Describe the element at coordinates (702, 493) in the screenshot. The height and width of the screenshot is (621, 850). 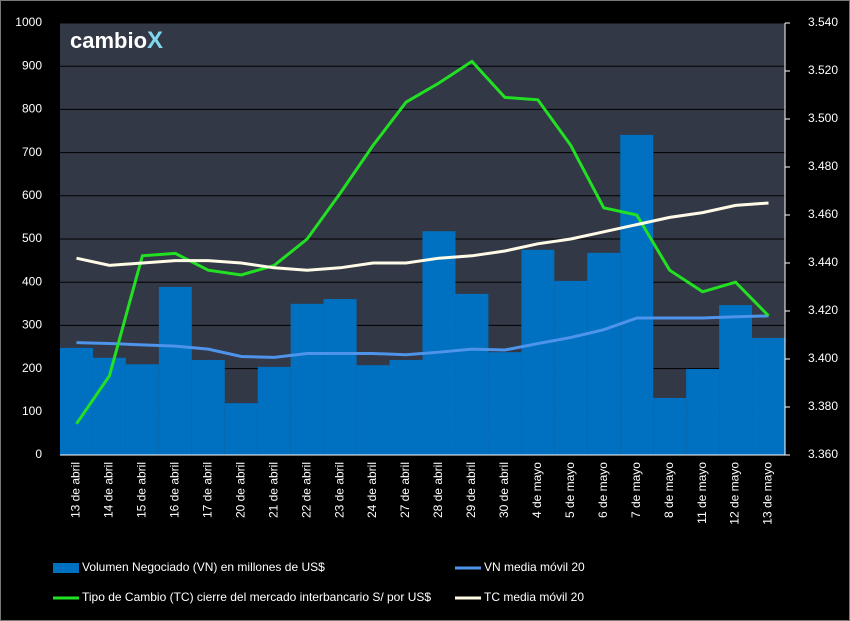
I see `x-tick-label: 11 de mayo` at that location.